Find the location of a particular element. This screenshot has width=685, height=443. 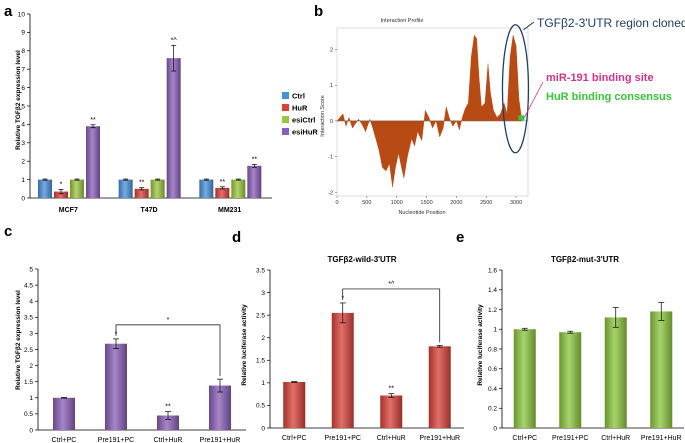

b-xtick-label: 1500 is located at coordinates (426, 203).